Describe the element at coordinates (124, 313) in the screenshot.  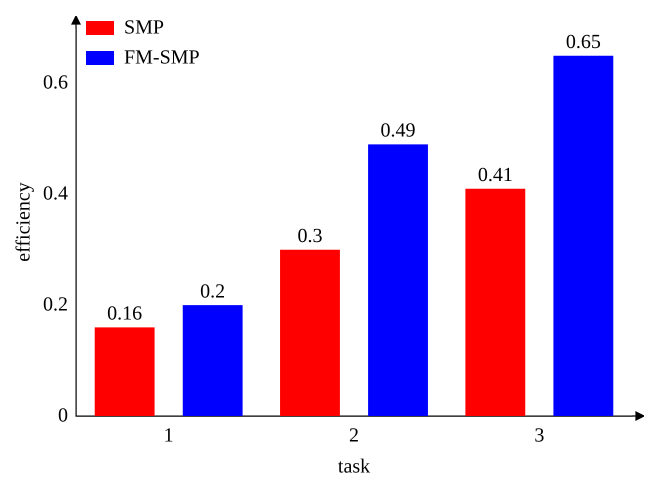
I see `data-label: 0.16` at that location.